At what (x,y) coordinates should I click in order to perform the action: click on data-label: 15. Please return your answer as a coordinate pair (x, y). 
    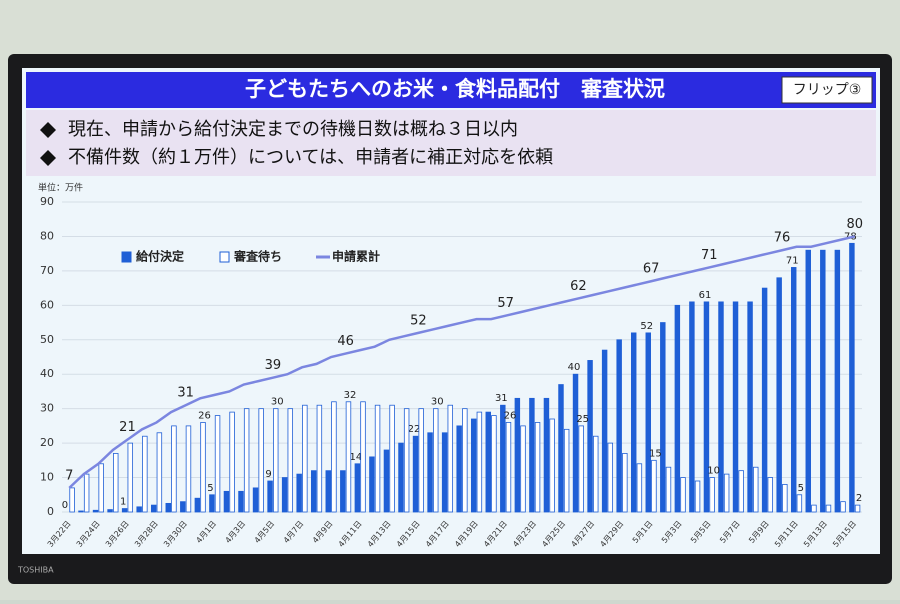
    Looking at the image, I should click on (655, 453).